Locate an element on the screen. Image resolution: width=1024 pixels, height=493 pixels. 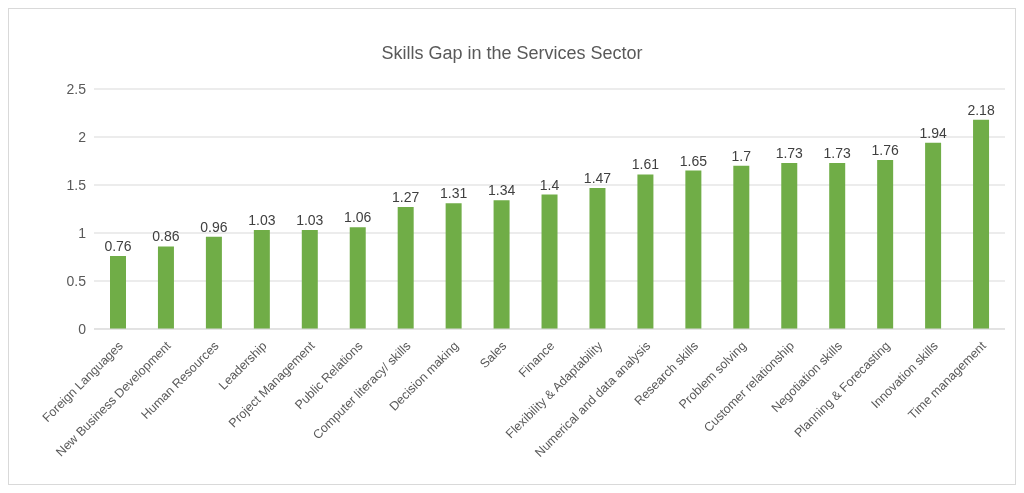
data-label: 2.18 is located at coordinates (981, 109).